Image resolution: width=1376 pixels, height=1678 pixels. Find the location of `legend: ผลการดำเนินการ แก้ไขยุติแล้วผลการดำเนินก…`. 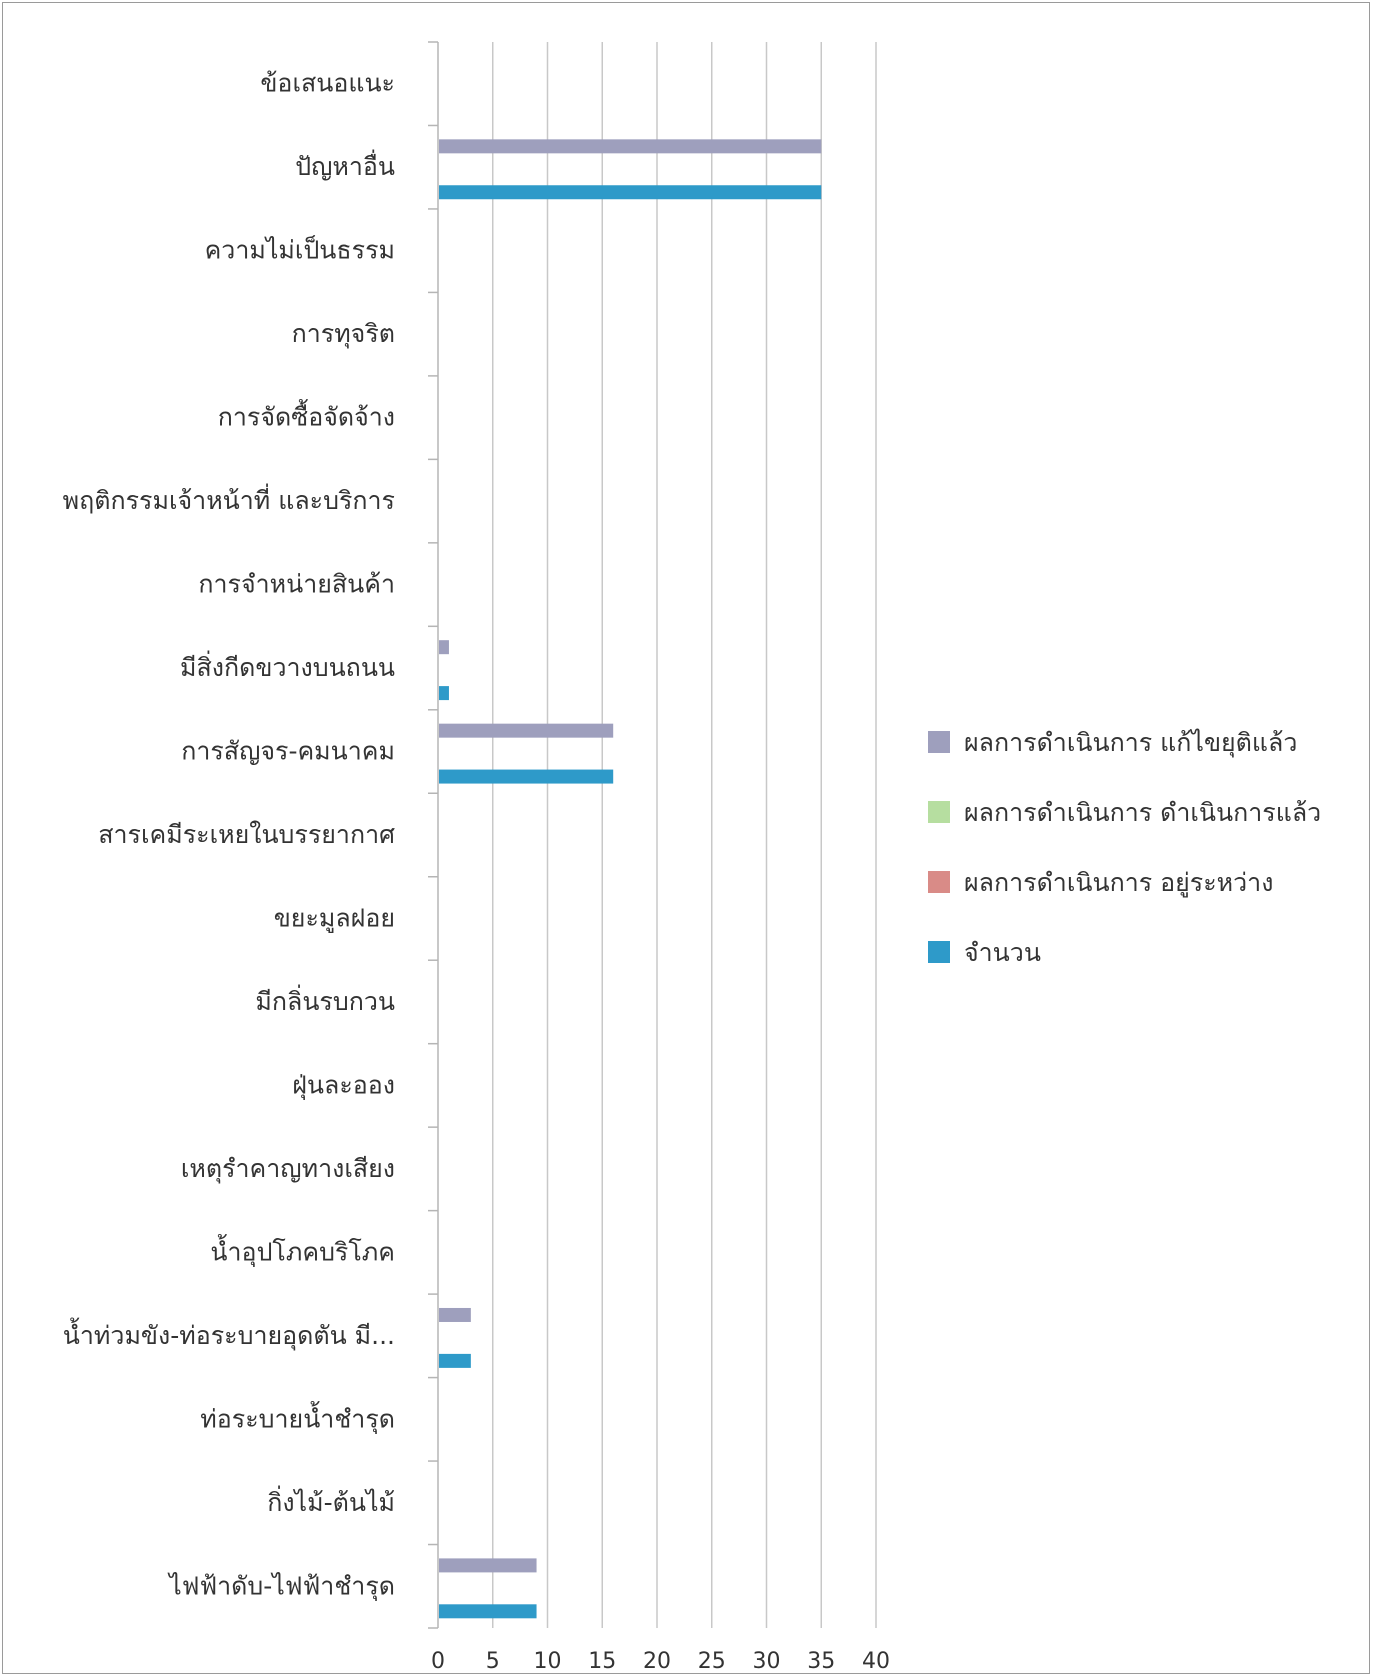

legend: ผลการดำเนินการ แก้ไขยุติแล้วผลการดำเนินก… is located at coordinates (1124, 847).